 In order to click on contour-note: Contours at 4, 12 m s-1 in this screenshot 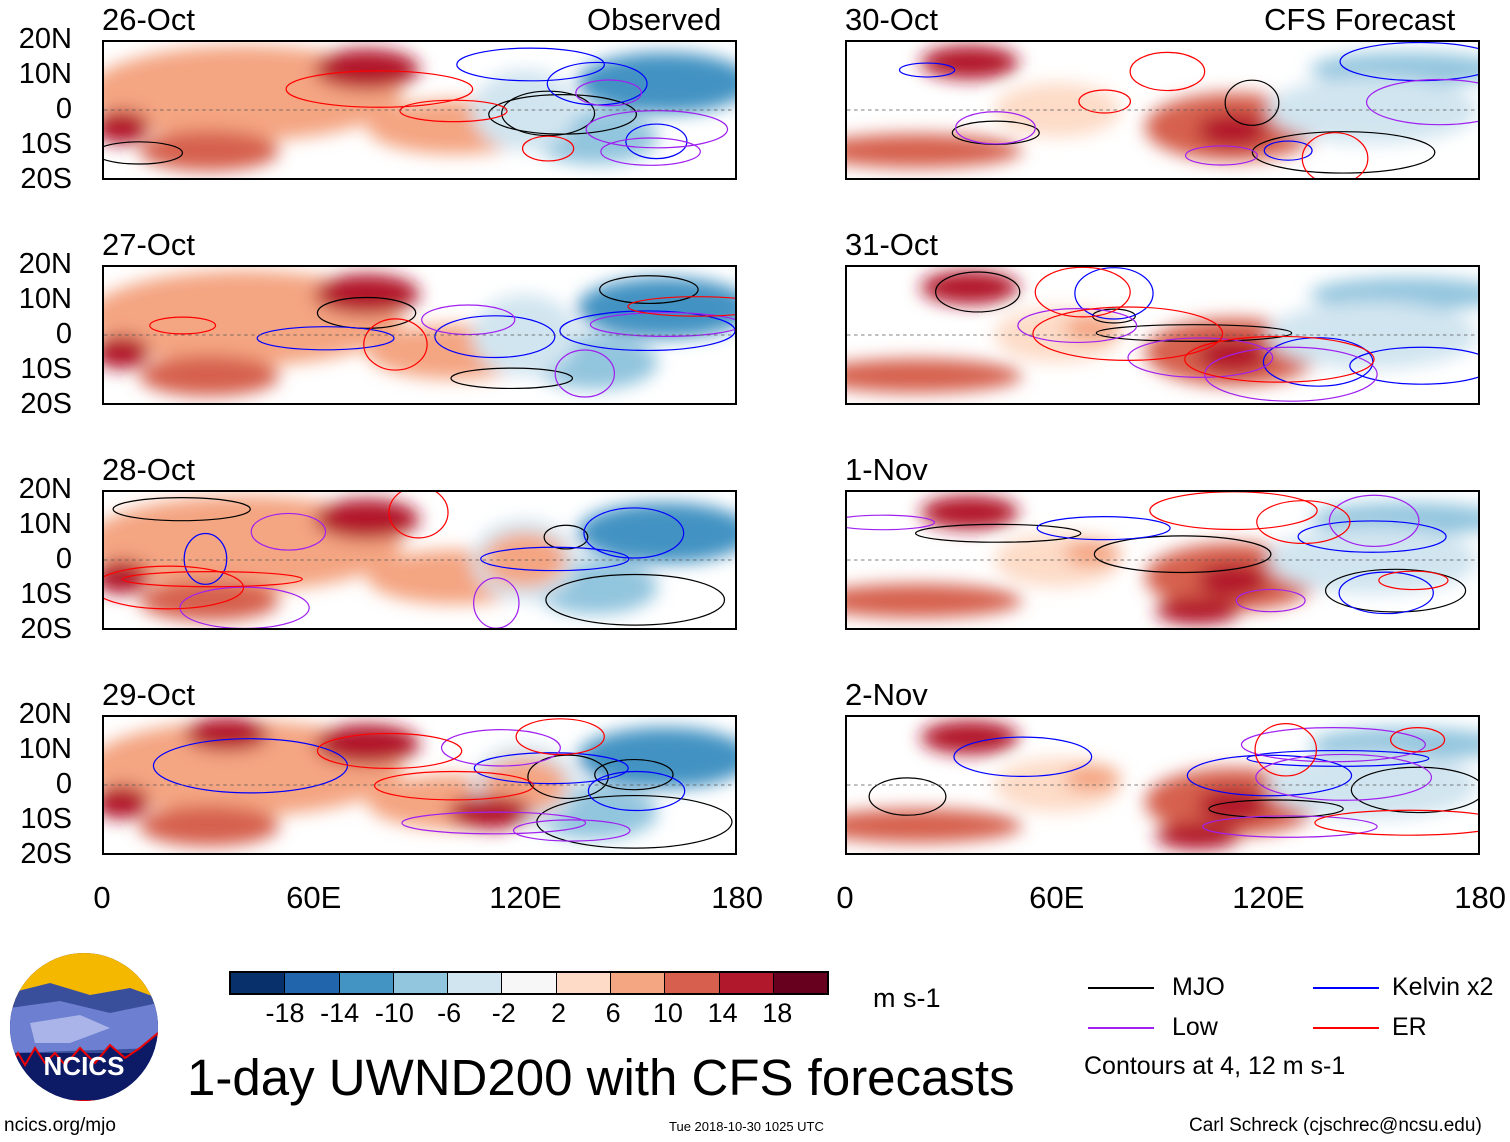, I will do `click(1215, 1066)`.